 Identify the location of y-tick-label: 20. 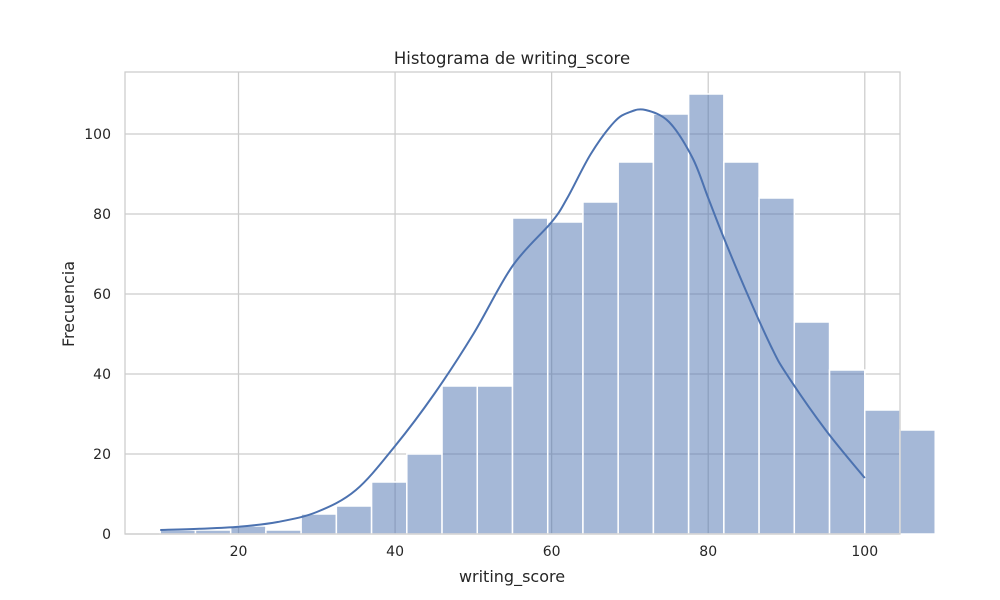
(102, 455).